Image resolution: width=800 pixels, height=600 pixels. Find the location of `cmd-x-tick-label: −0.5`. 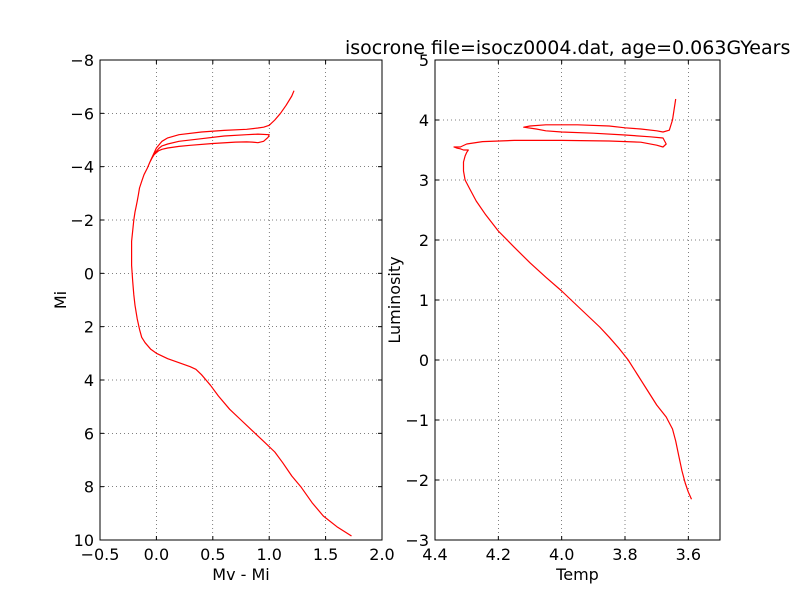

cmd-x-tick-label: −0.5 is located at coordinates (100, 554).